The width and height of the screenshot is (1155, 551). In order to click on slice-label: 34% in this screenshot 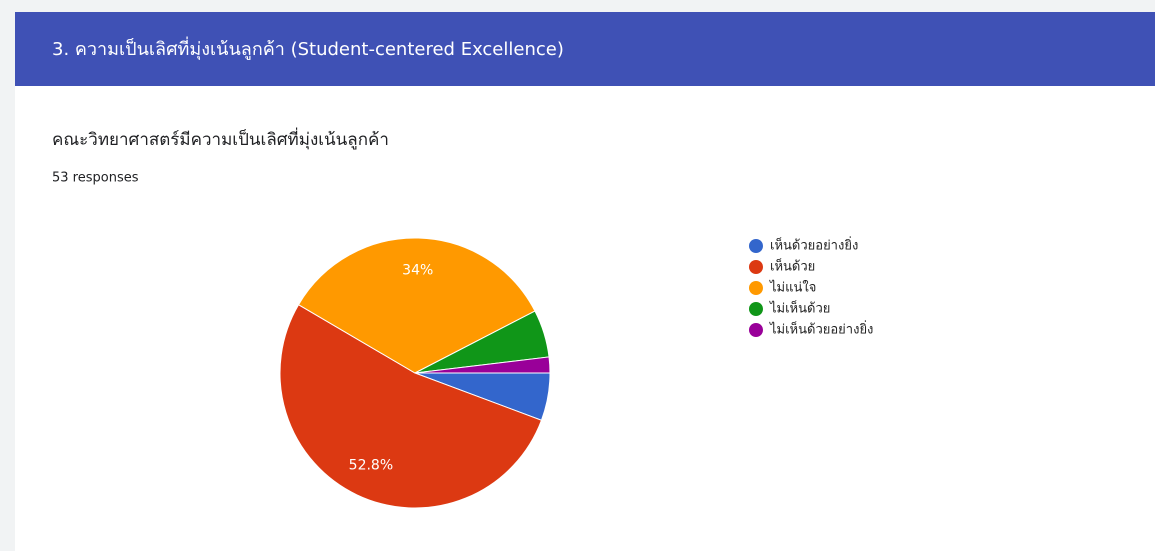, I will do `click(417, 270)`.